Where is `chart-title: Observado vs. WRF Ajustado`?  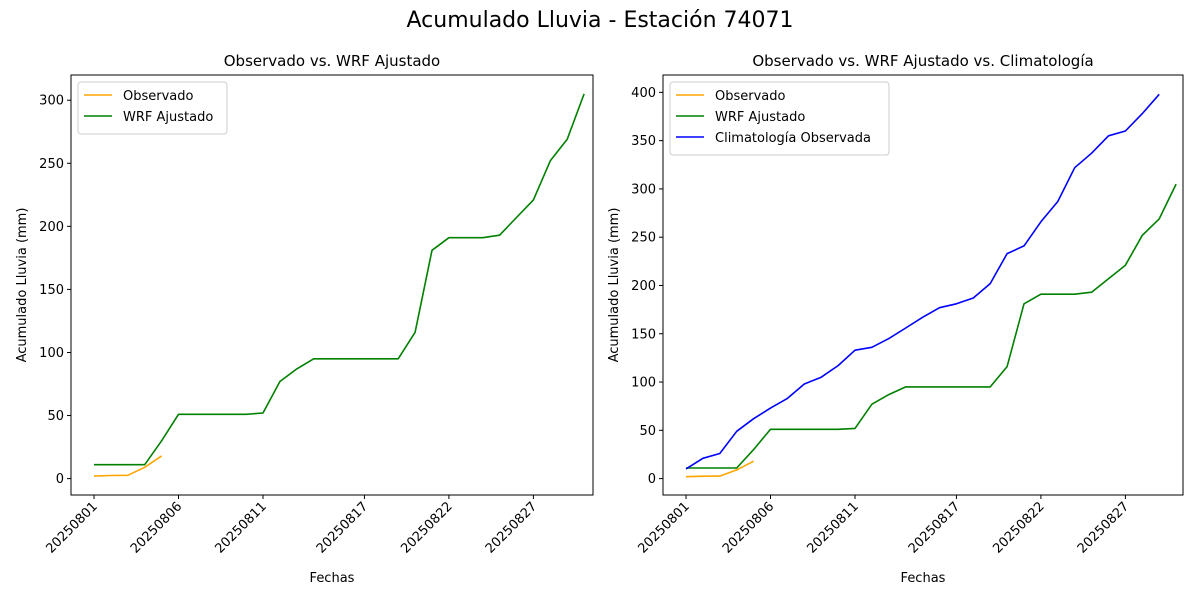 chart-title: Observado vs. WRF Ajustado is located at coordinates (332, 61).